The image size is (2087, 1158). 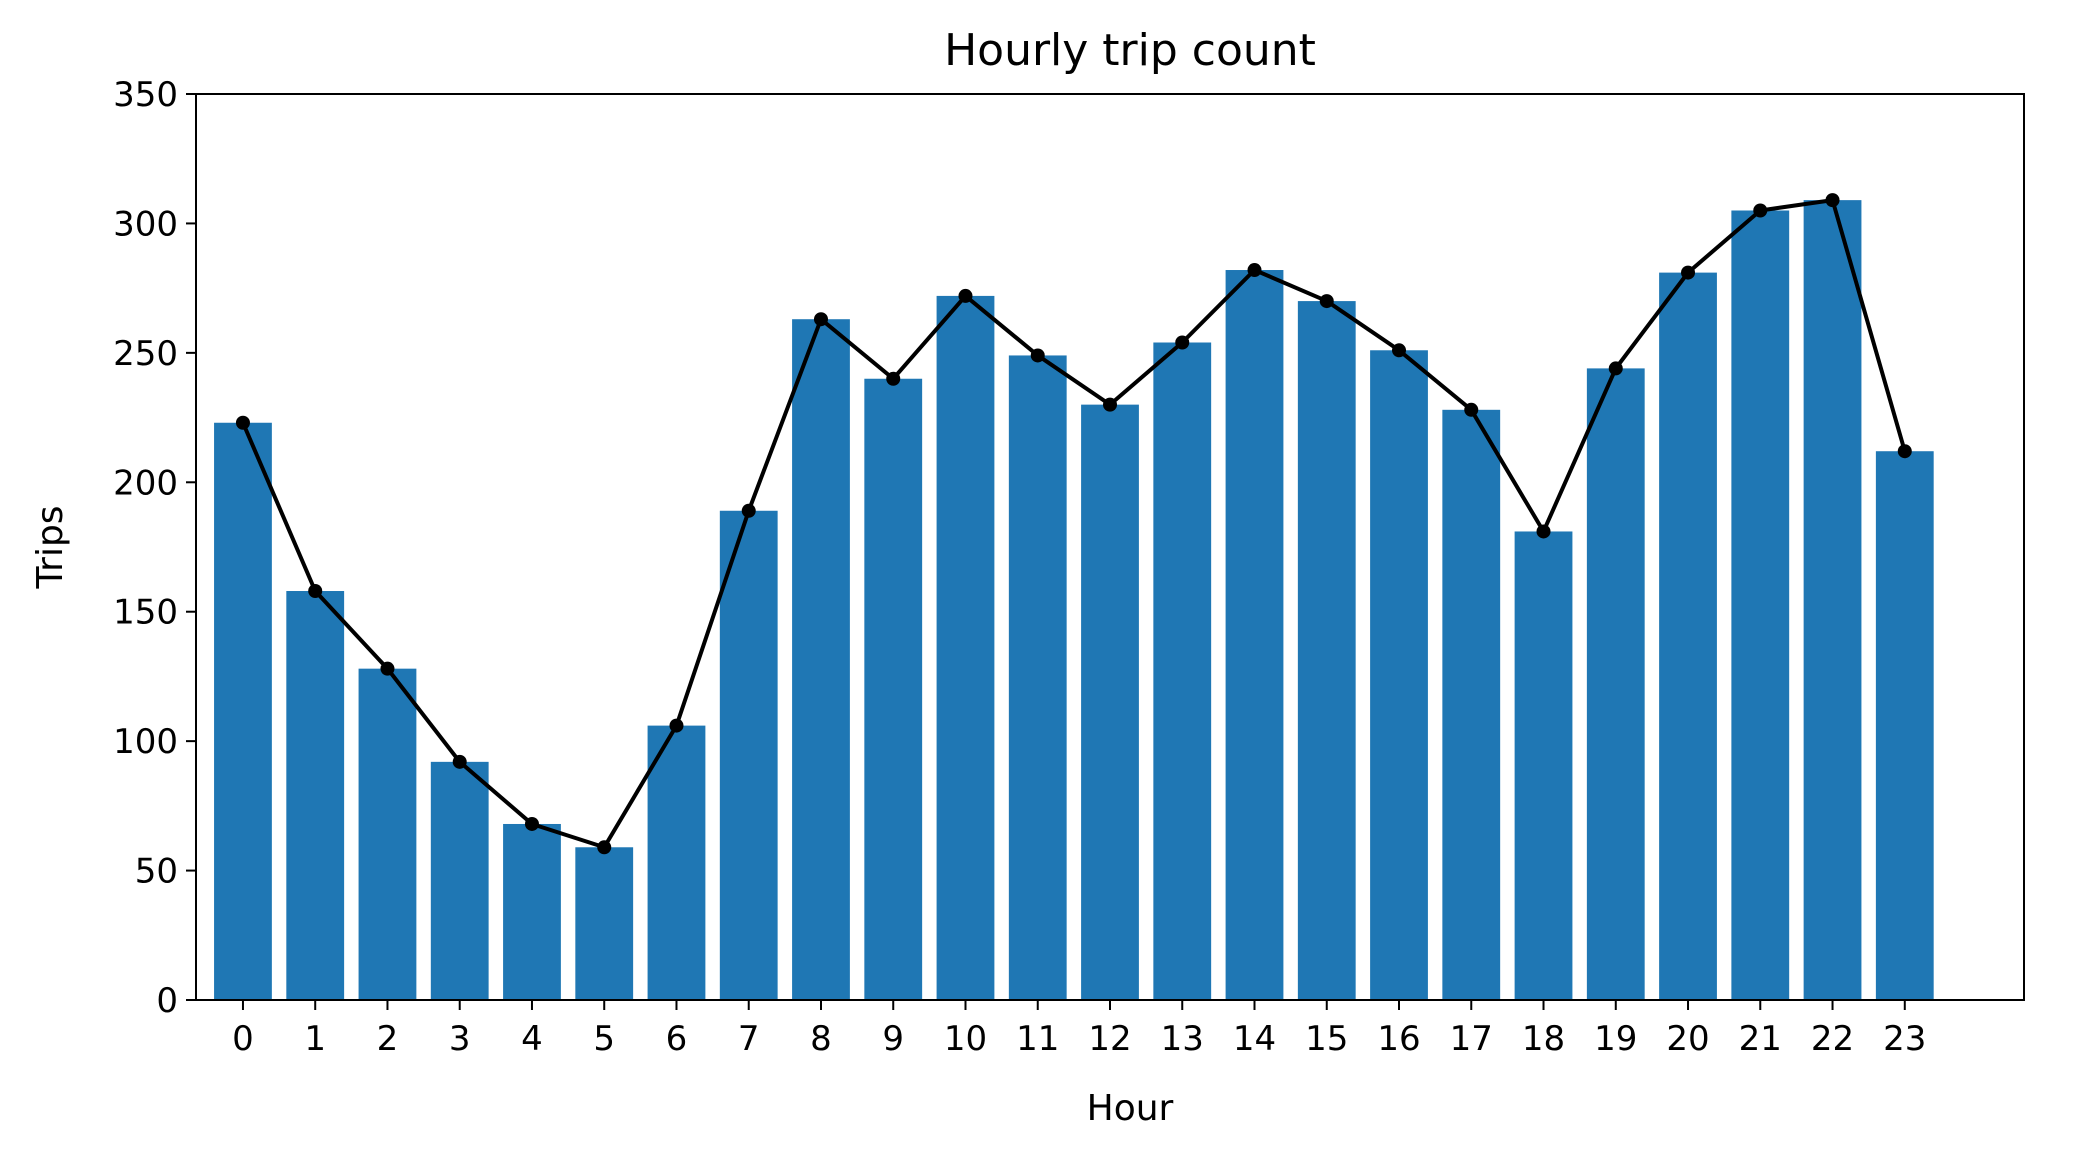 What do you see at coordinates (1760, 1039) in the screenshot?
I see `x-tick-label: 21` at bounding box center [1760, 1039].